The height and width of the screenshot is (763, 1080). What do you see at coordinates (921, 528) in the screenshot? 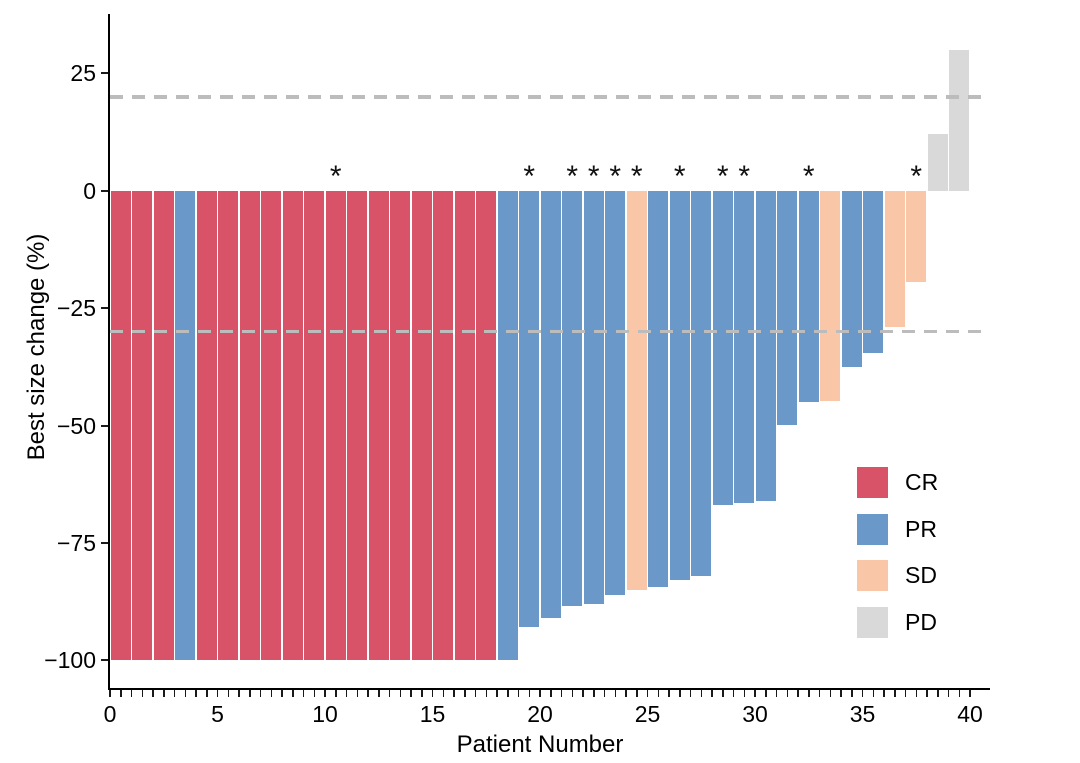
I see `legend-label-PR: PR` at bounding box center [921, 528].